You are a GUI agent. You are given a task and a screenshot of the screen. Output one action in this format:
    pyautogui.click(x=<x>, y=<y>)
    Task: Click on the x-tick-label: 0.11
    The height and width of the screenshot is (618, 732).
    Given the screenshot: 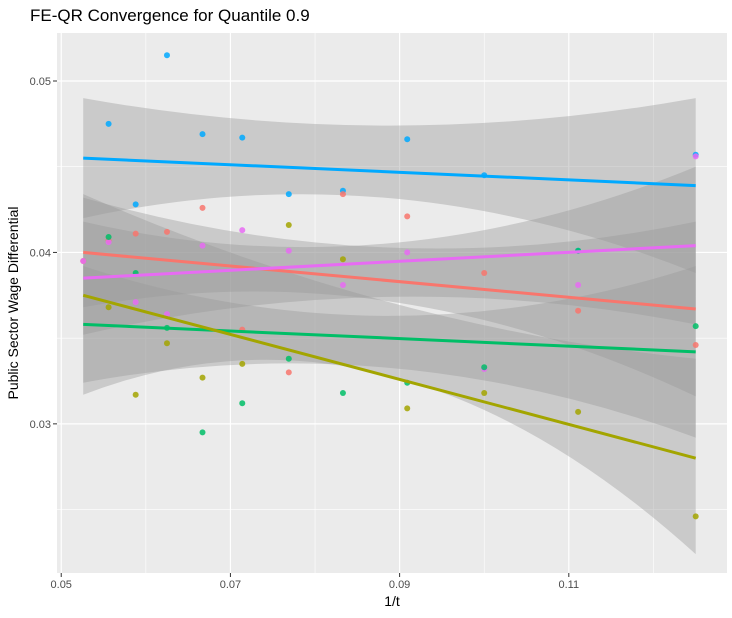 What is the action you would take?
    pyautogui.click(x=569, y=585)
    